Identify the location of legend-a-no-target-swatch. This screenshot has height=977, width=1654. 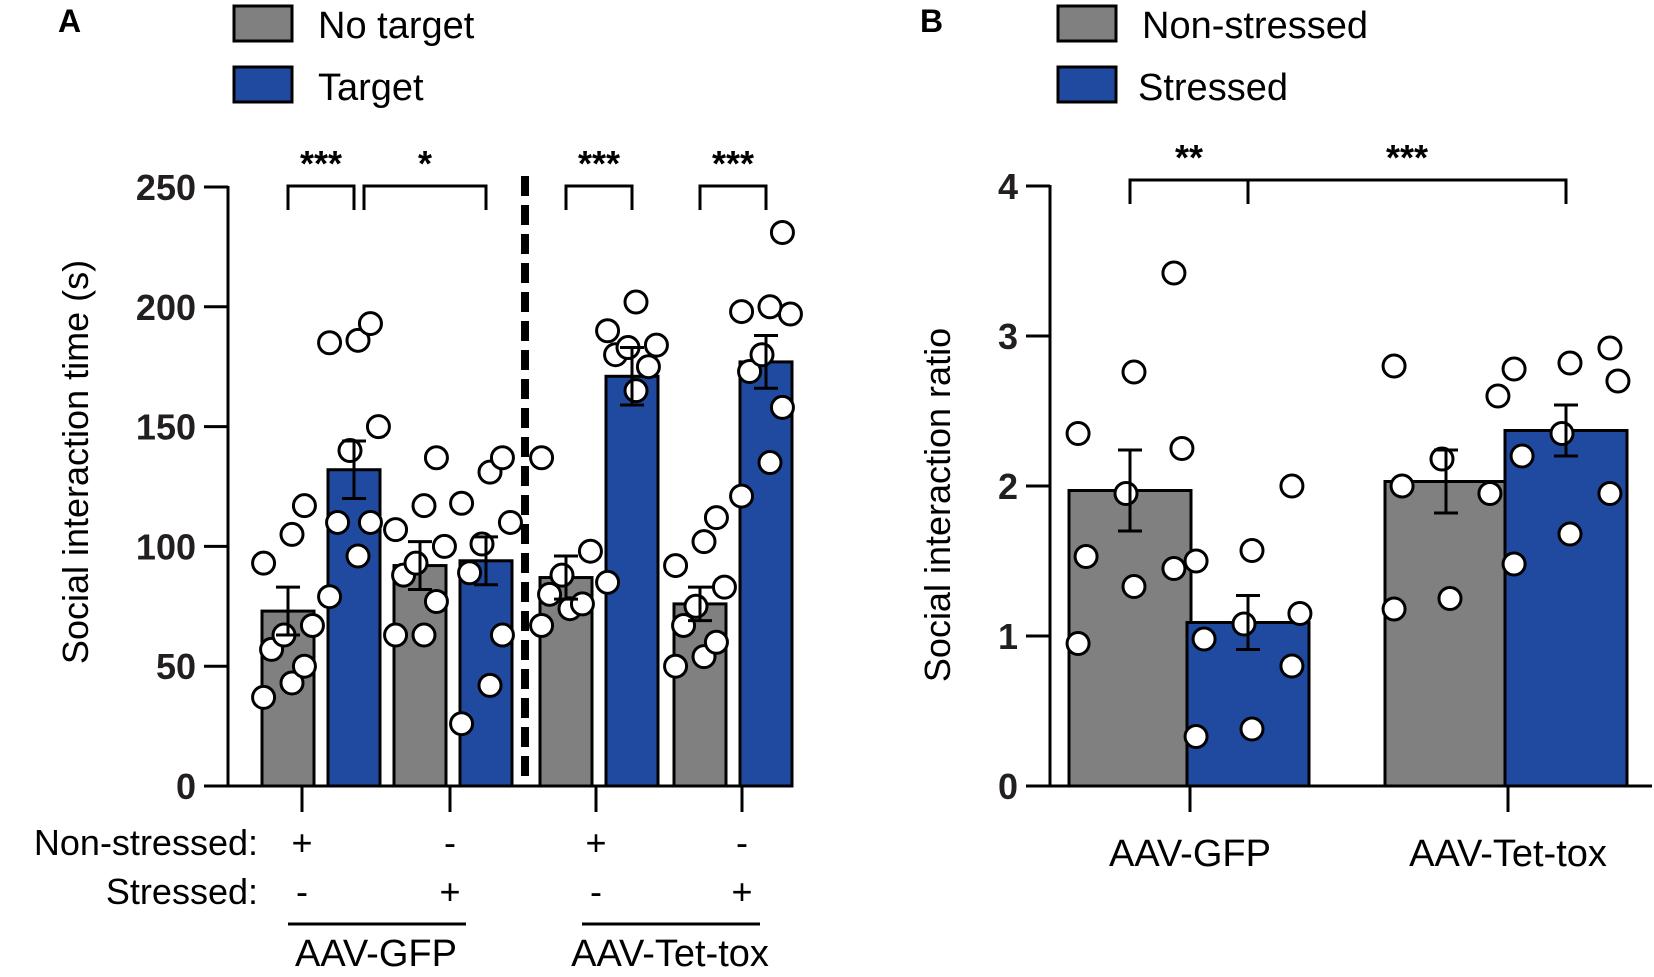
(263, 23).